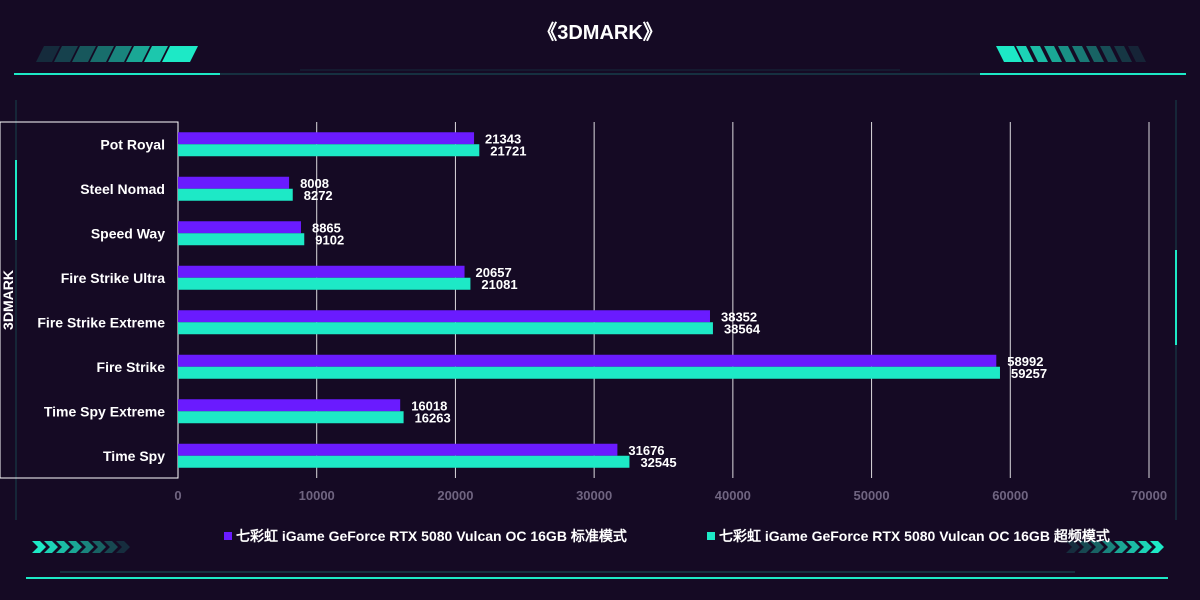 This screenshot has width=1200, height=600. I want to click on data-label: 31676, so click(646, 450).